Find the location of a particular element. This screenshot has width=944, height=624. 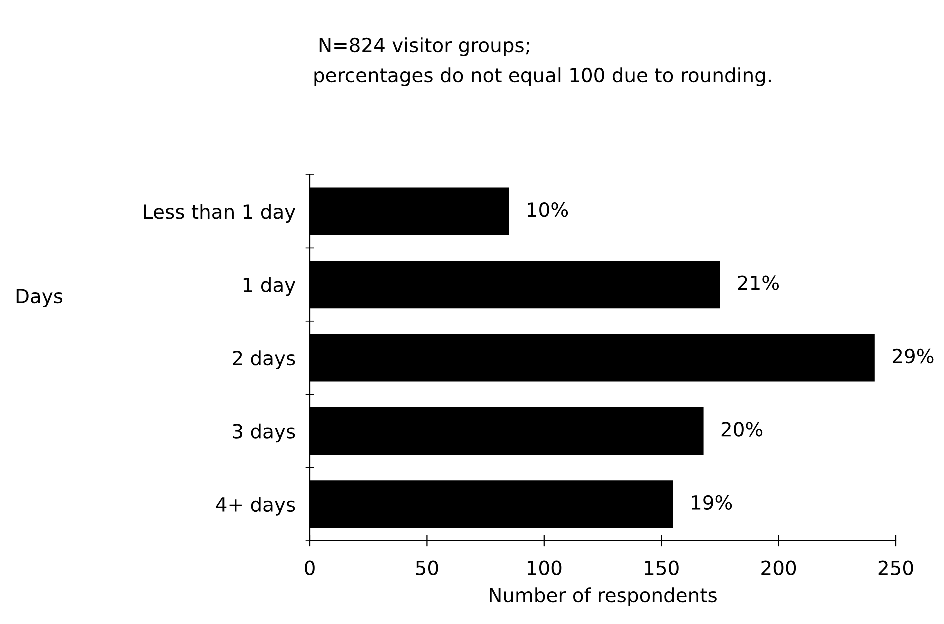

x-axis-title: Number of respondents is located at coordinates (603, 597).